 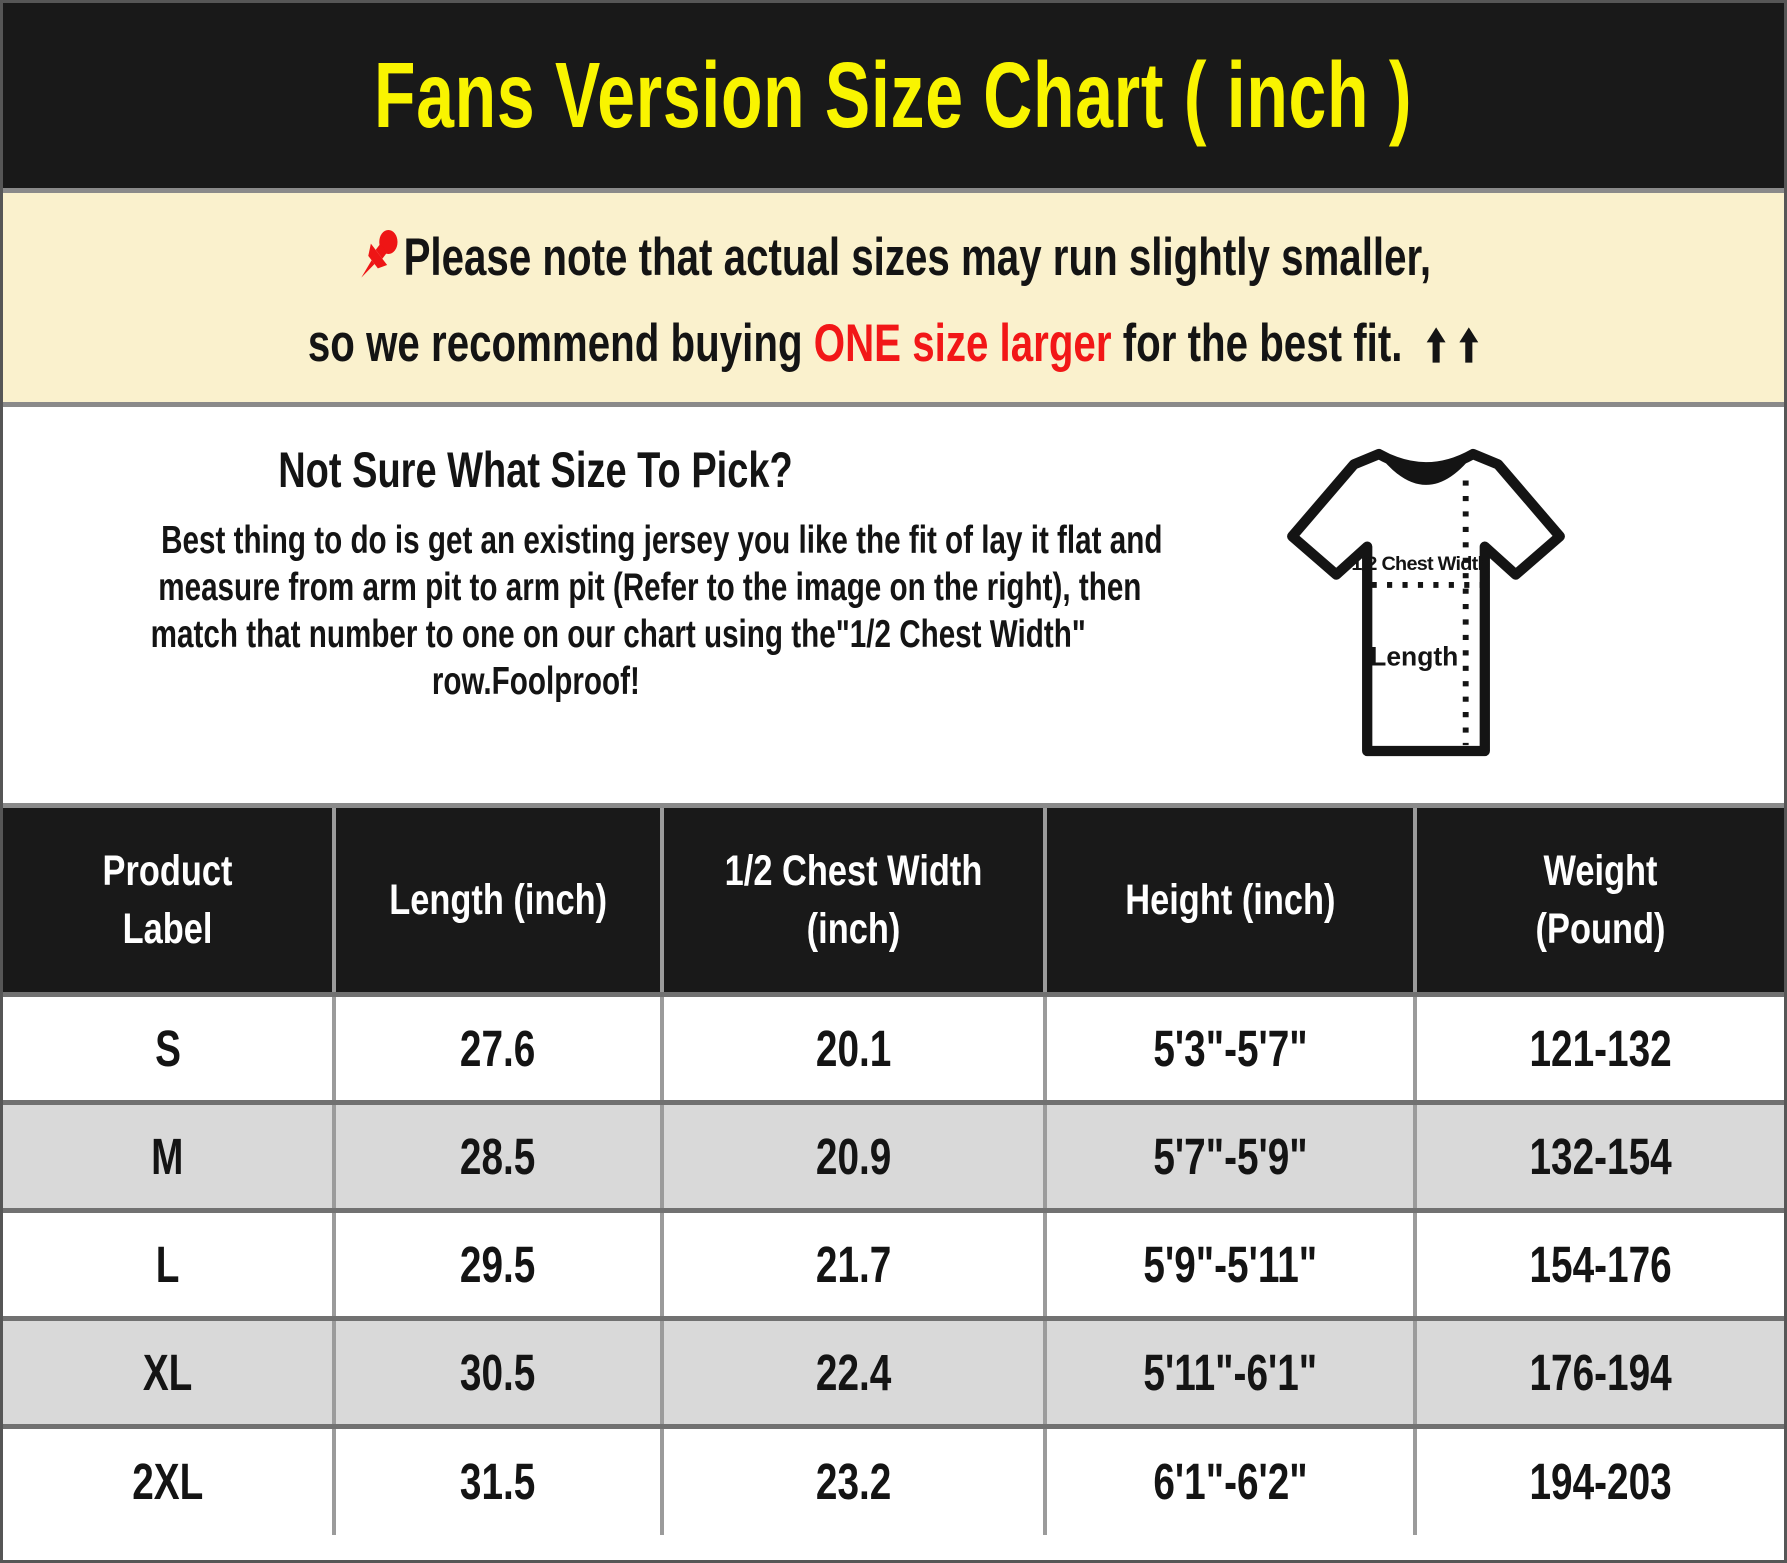 What do you see at coordinates (1229, 900) in the screenshot?
I see `column-header-height: Height (inch)` at bounding box center [1229, 900].